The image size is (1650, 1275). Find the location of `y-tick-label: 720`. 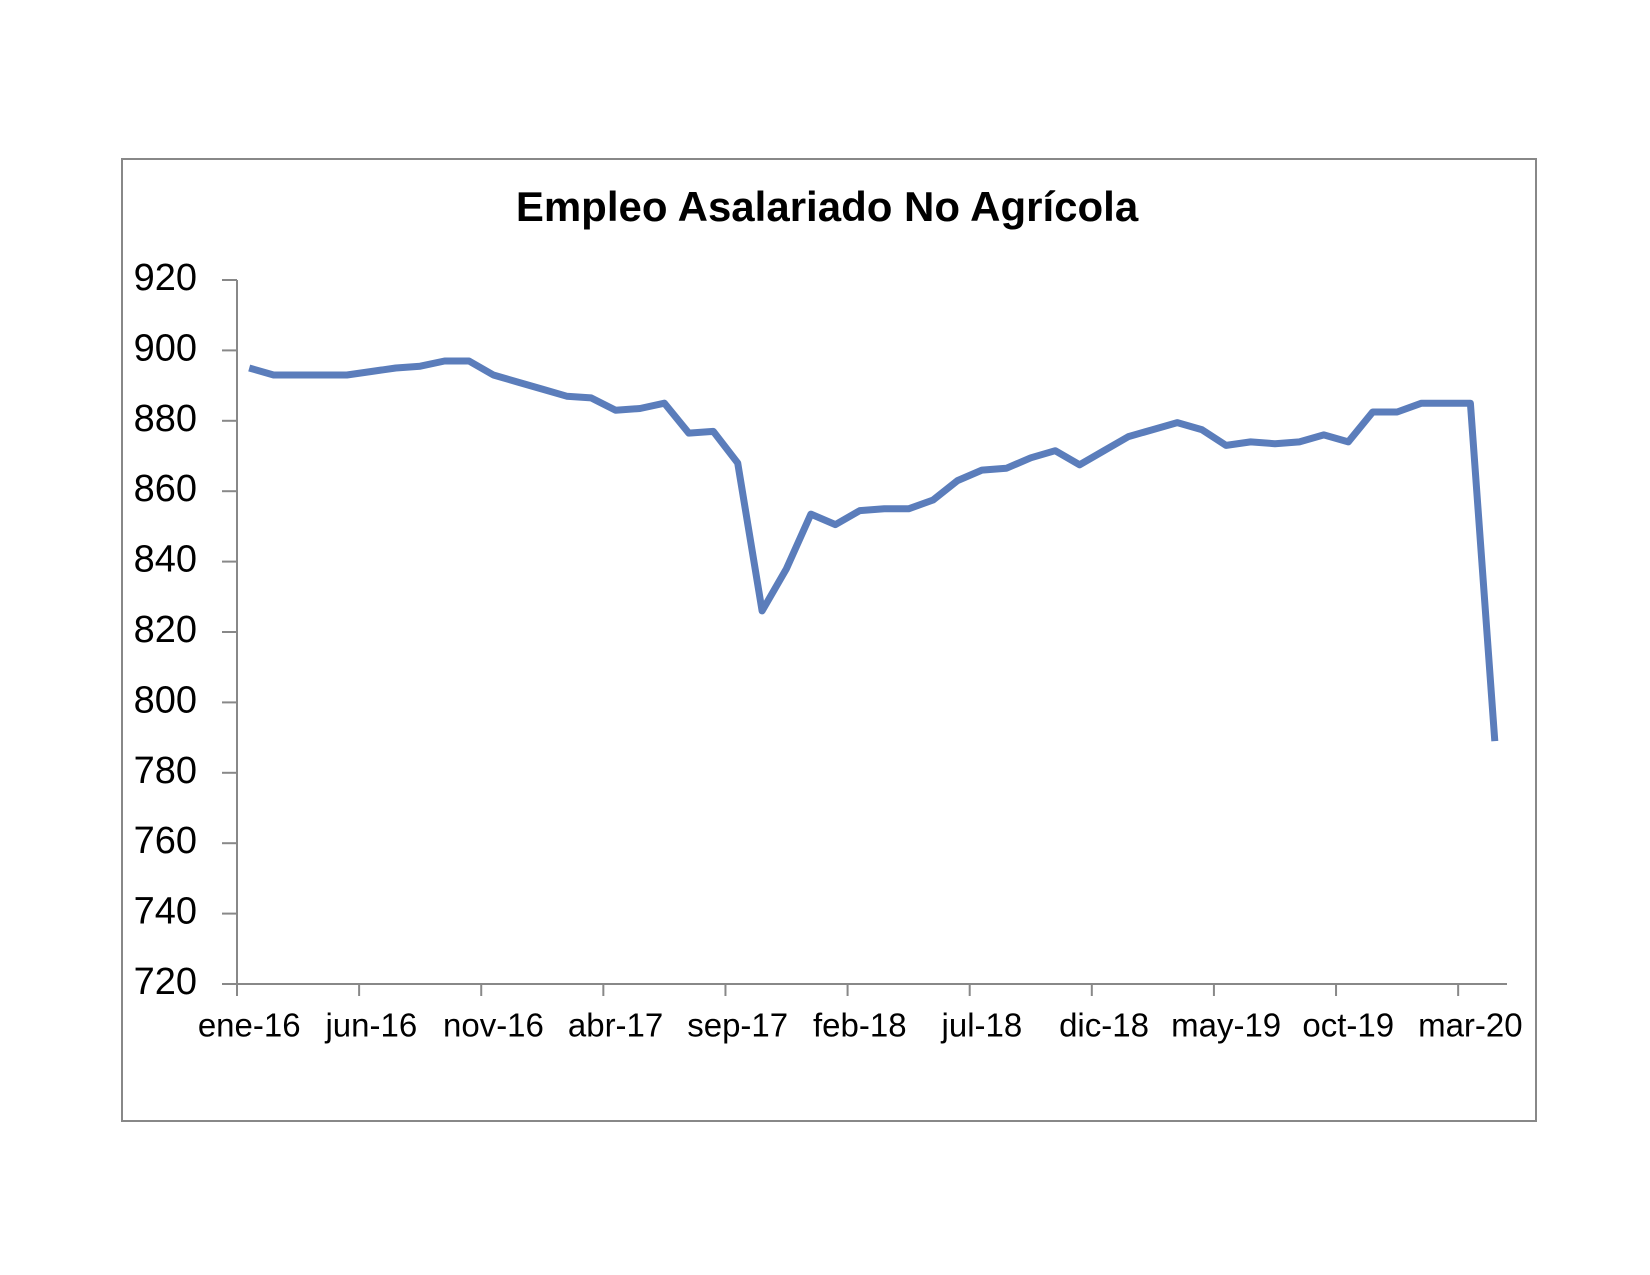

y-tick-label: 720 is located at coordinates (165, 982).